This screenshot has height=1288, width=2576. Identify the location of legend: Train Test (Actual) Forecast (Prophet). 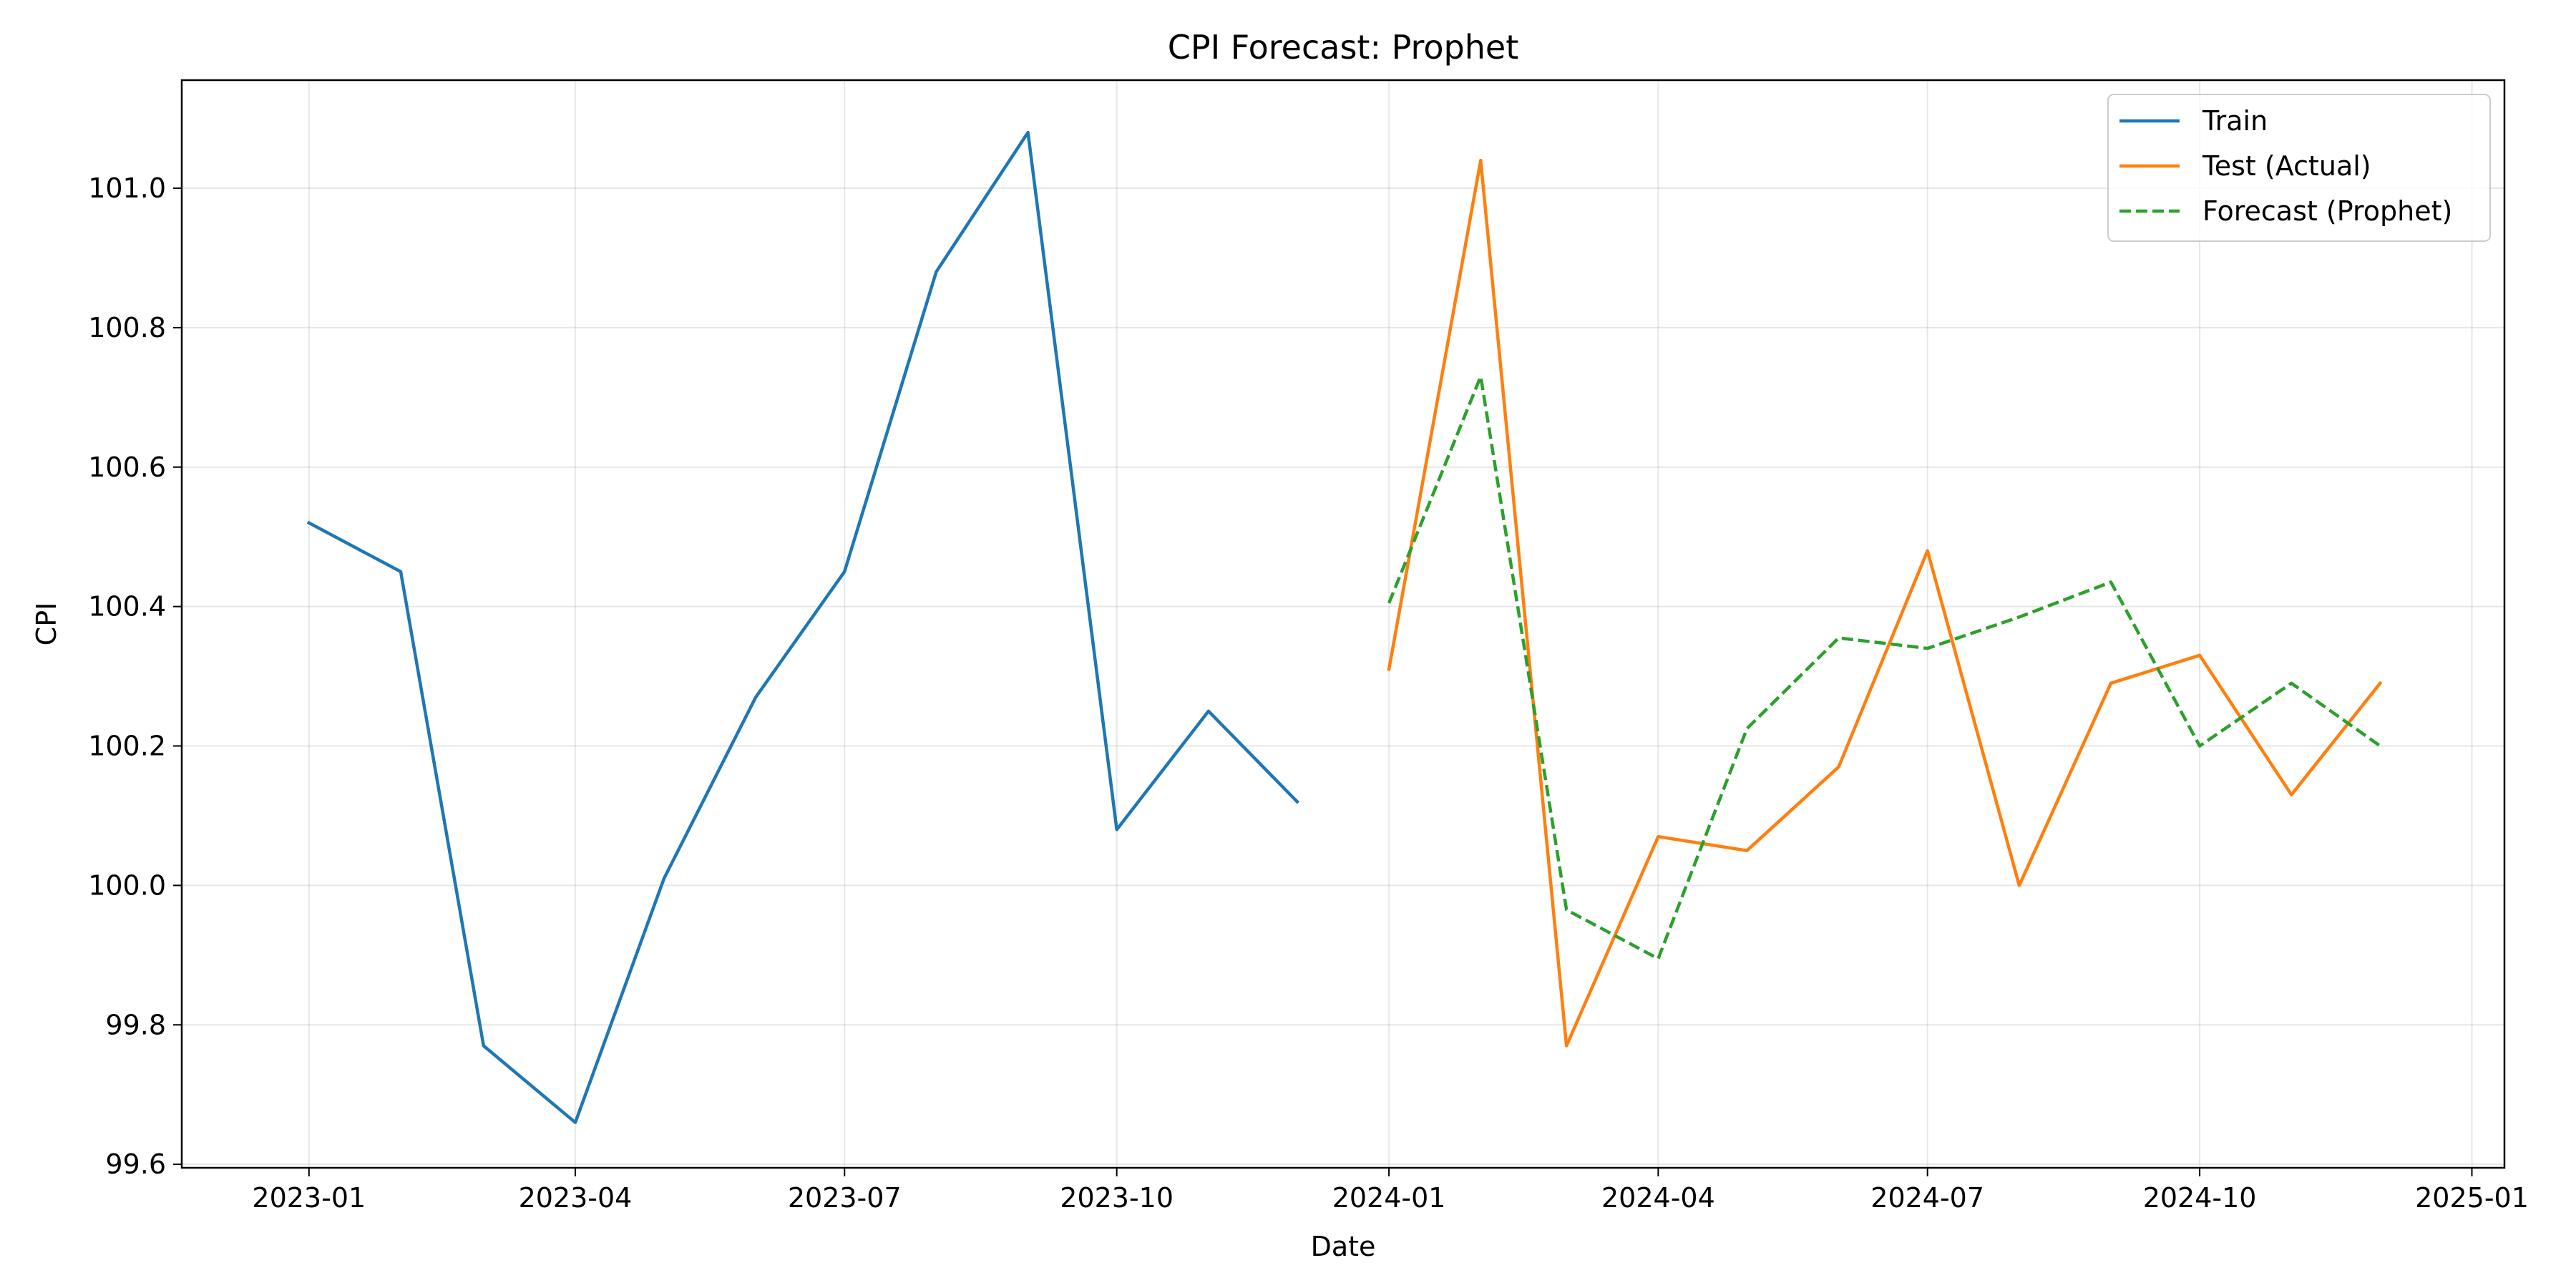
(2299, 168).